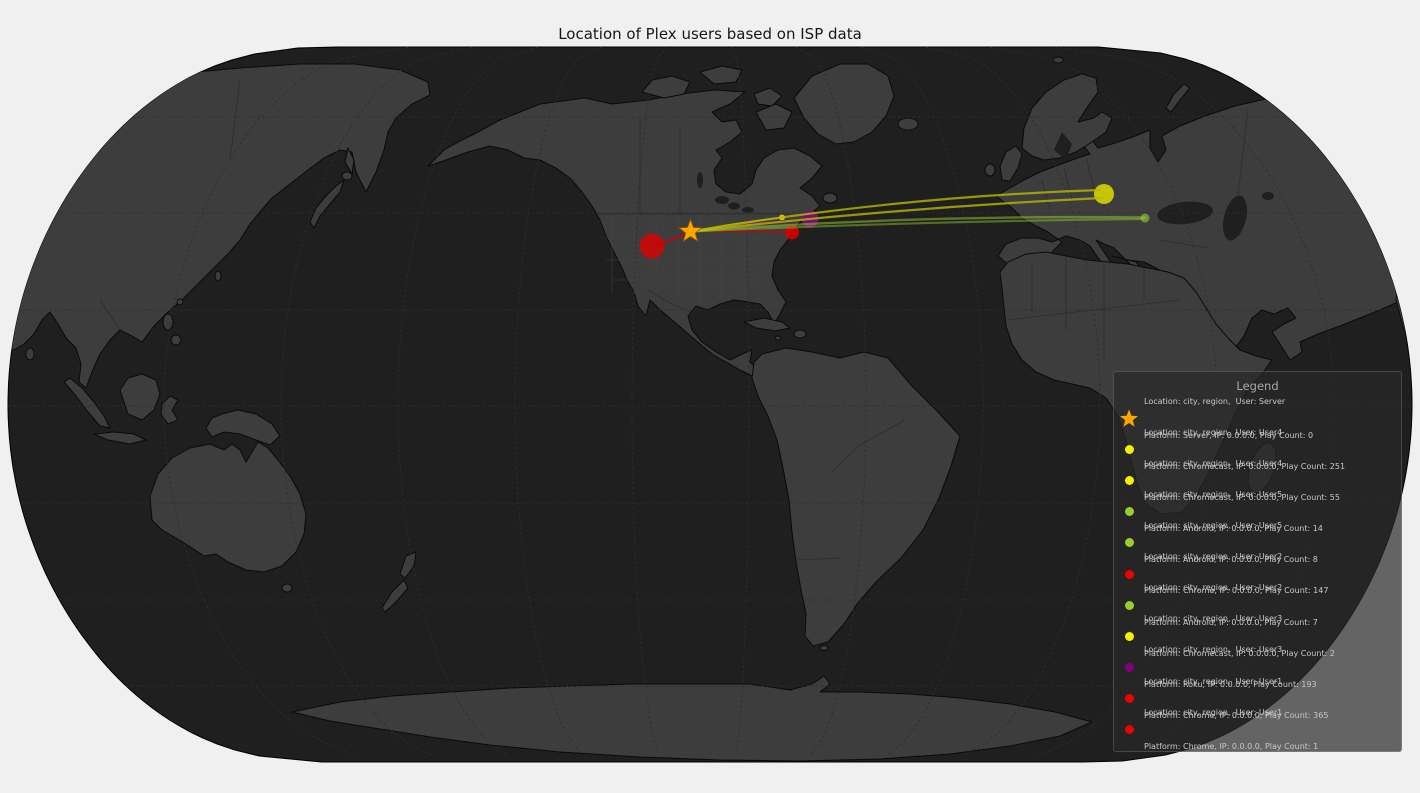  Describe the element at coordinates (824, 648) in the screenshot. I see `island-falklands` at that location.